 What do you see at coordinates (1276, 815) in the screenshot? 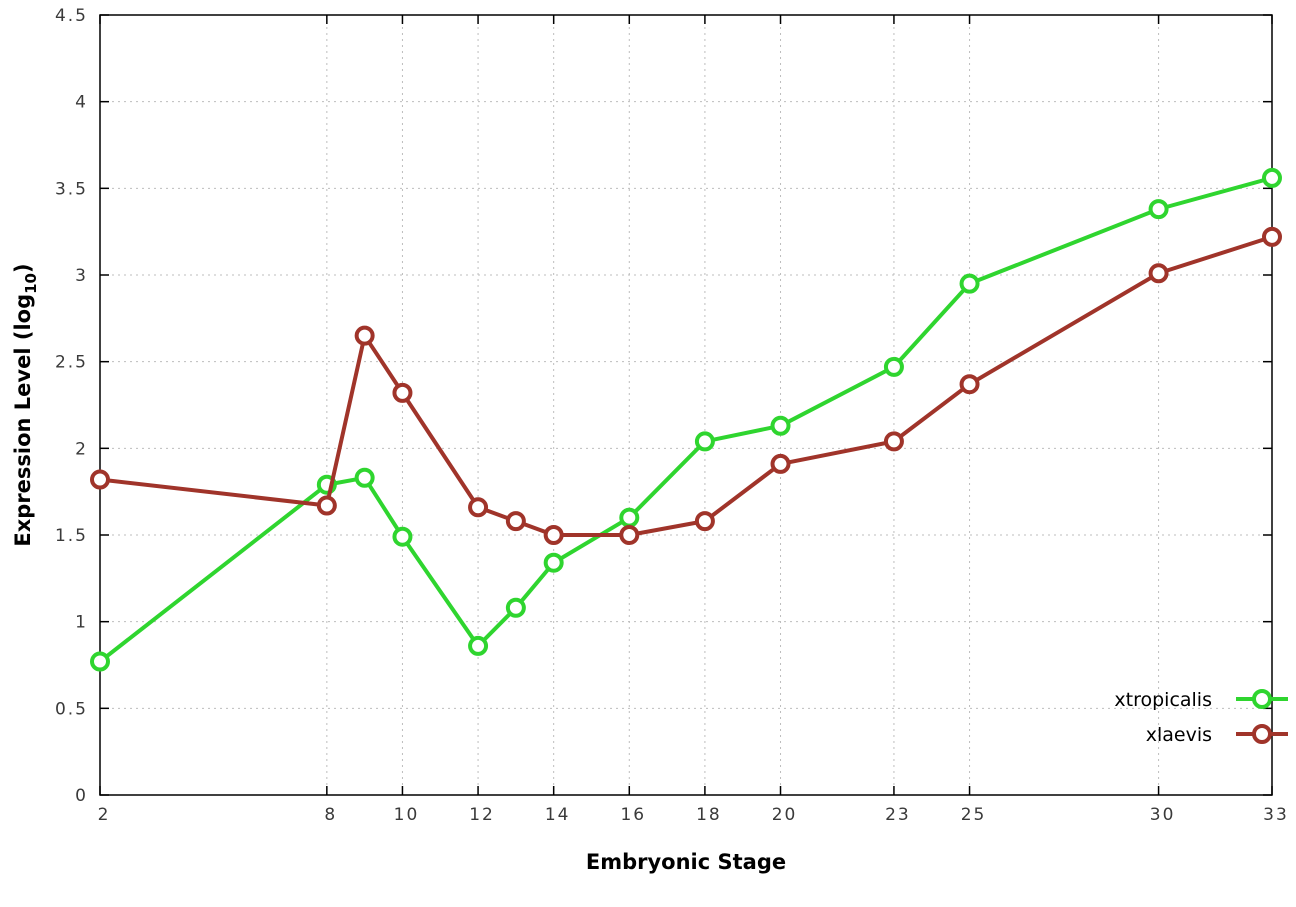
I see `x-tick-label: 33` at bounding box center [1276, 815].